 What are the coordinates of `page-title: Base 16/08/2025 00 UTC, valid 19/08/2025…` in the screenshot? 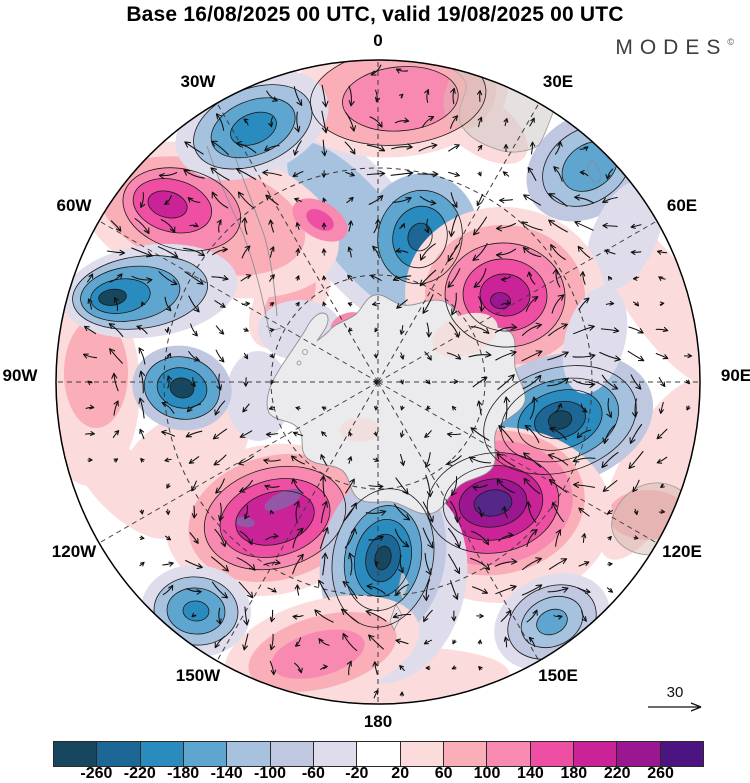 It's located at (375, 14).